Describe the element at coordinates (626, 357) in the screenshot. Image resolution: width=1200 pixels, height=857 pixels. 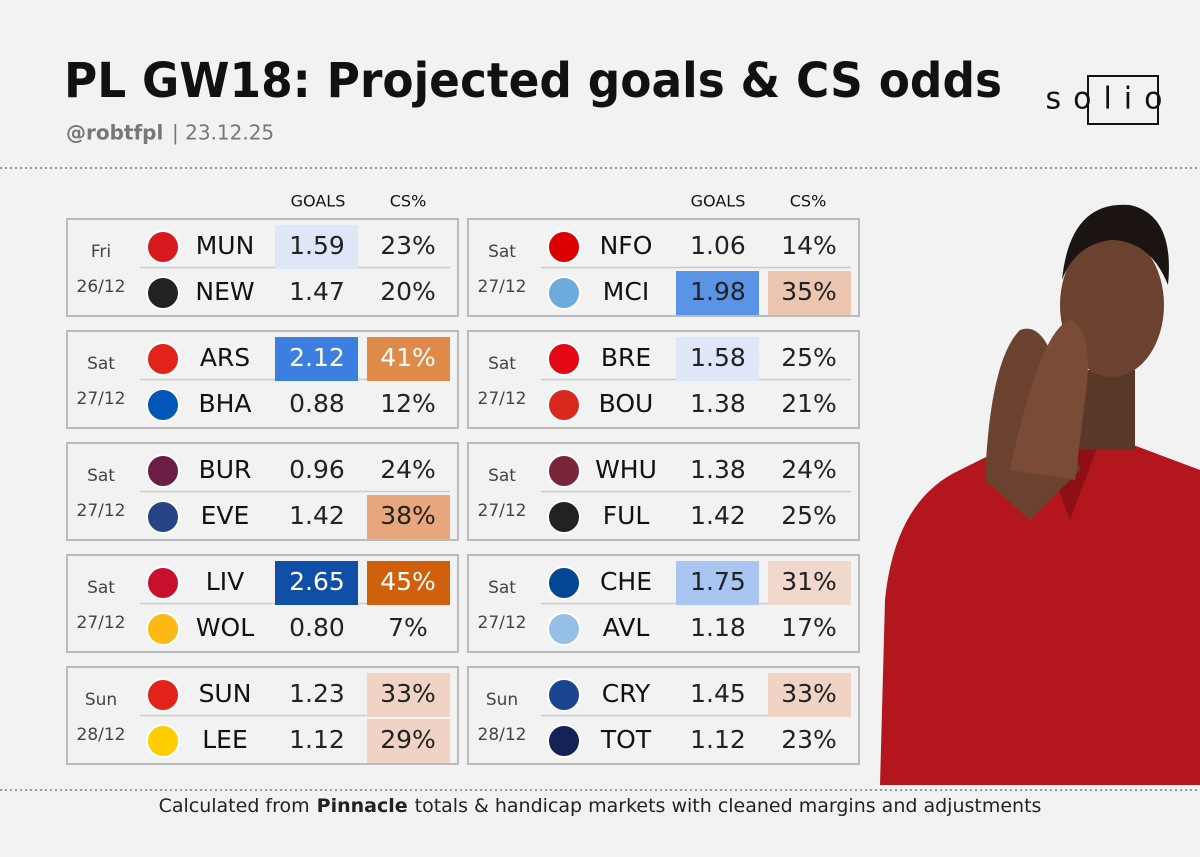
I see `team-code: BRE` at that location.